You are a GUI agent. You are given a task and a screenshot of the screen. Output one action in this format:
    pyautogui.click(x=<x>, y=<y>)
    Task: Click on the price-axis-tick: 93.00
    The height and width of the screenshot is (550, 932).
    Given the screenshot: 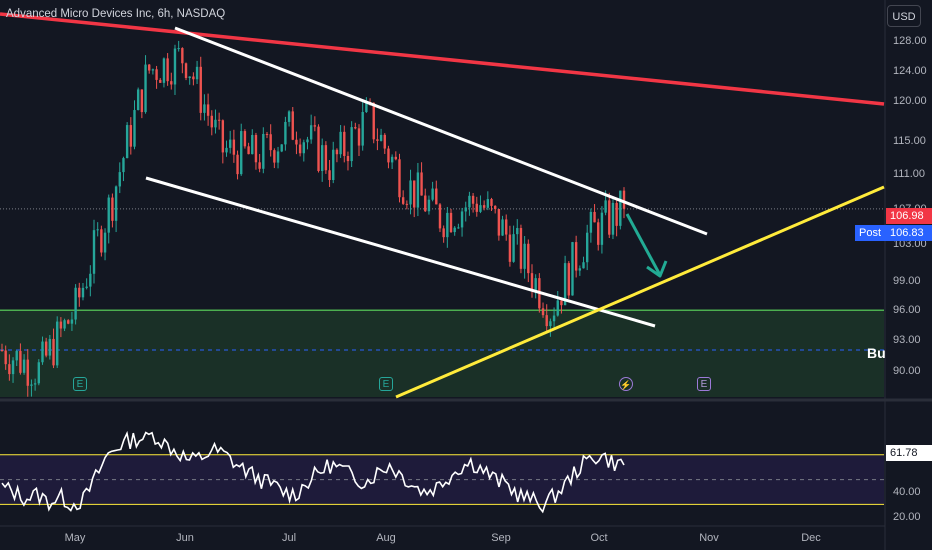 What is the action you would take?
    pyautogui.click(x=907, y=339)
    